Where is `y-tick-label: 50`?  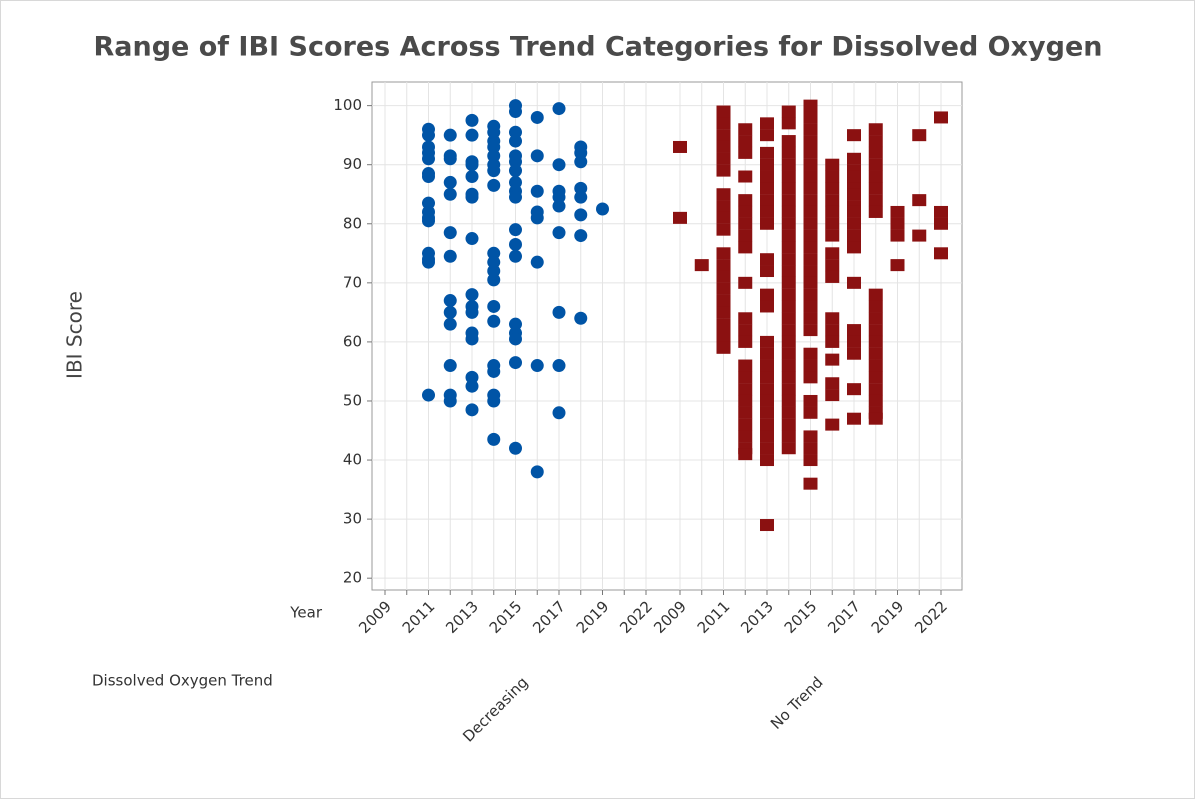
y-tick-label: 50 is located at coordinates (352, 400).